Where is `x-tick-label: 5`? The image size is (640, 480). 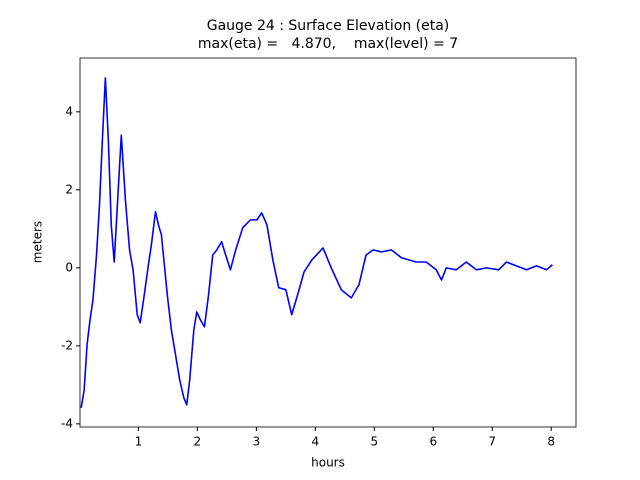
x-tick-label: 5 is located at coordinates (374, 442).